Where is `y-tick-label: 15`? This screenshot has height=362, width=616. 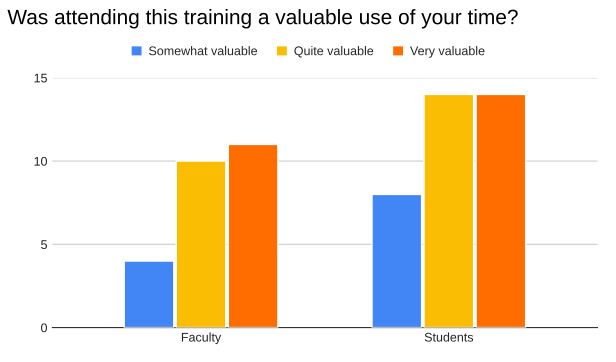
y-tick-label: 15 is located at coordinates (40, 78).